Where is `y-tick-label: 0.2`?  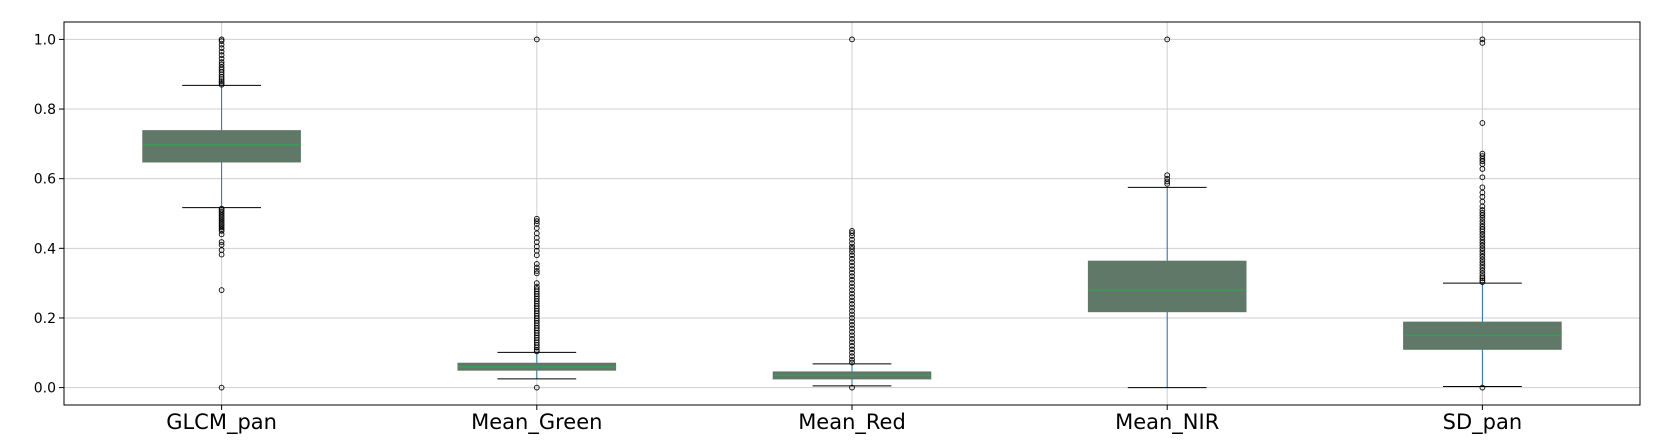 y-tick-label: 0.2 is located at coordinates (45, 319).